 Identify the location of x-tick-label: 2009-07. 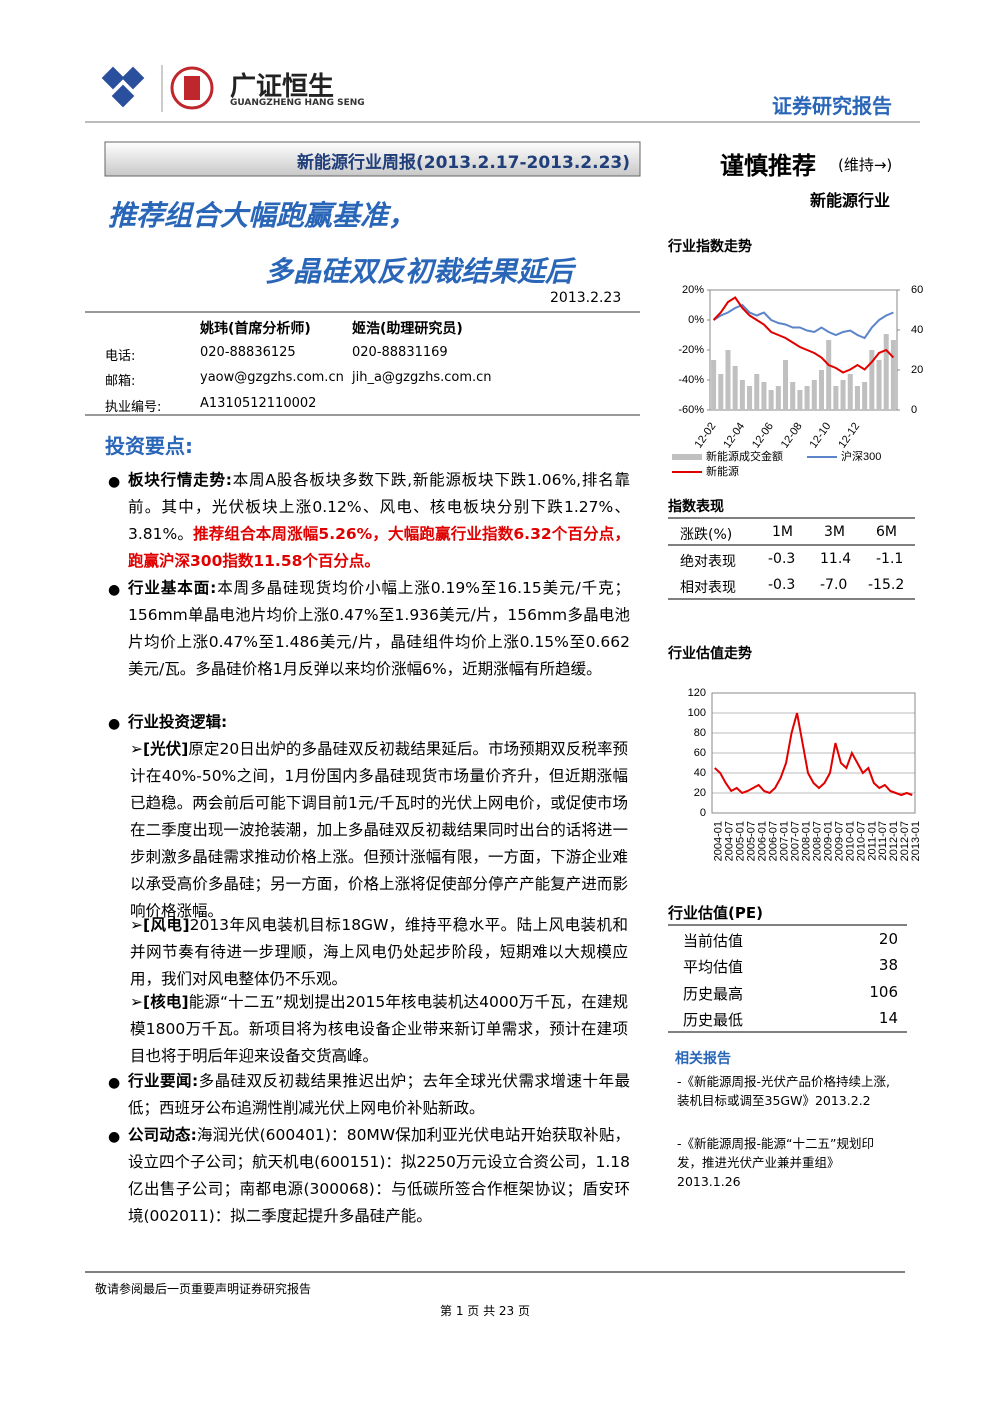
(839, 841).